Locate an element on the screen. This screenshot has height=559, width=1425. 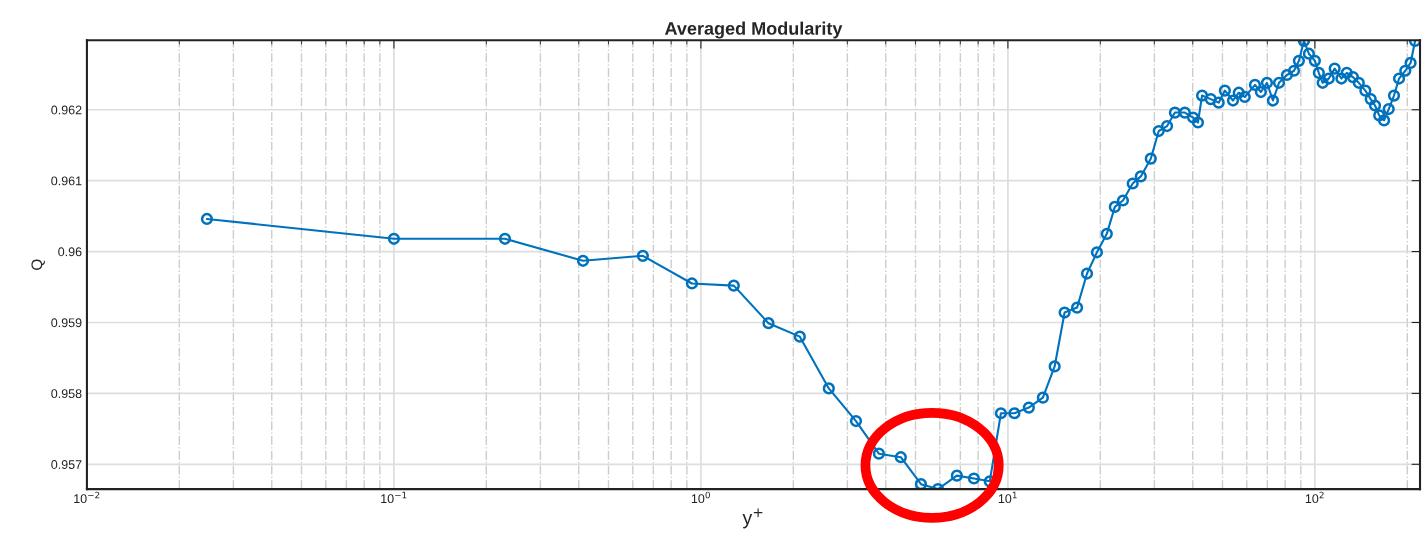
y-tick-label: 0.962 is located at coordinates (66, 110).